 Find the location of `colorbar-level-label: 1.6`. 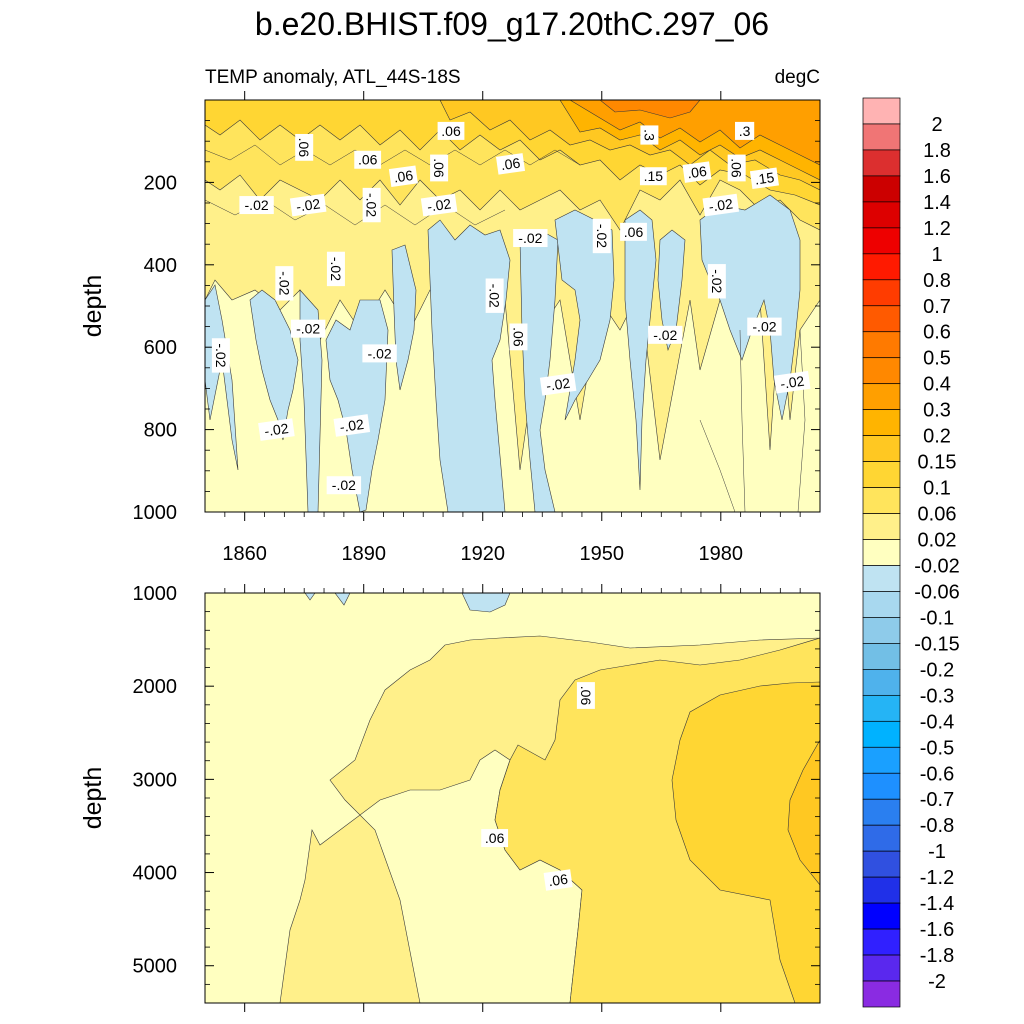

colorbar-level-label: 1.6 is located at coordinates (937, 177).